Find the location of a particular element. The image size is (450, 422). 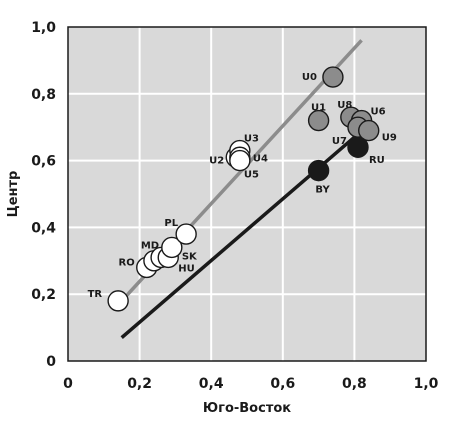

x-tick-label: 0,8 is located at coordinates (354, 384).